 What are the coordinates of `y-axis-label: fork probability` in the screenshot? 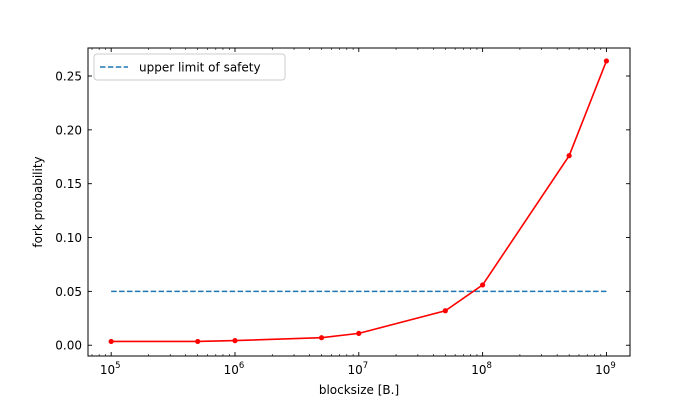 It's located at (38, 201).